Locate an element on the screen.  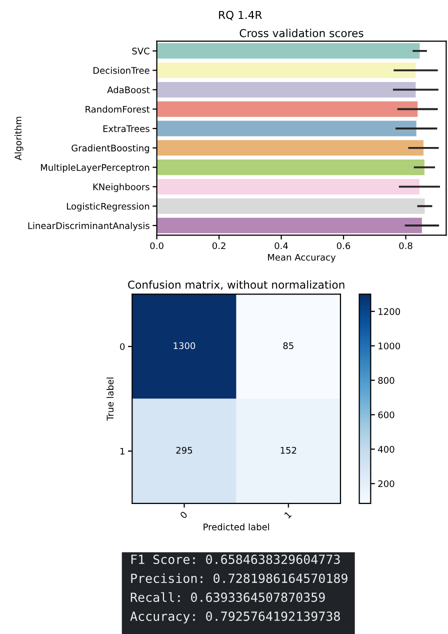
y-tick-label: GradientBoosting is located at coordinates (111, 149).